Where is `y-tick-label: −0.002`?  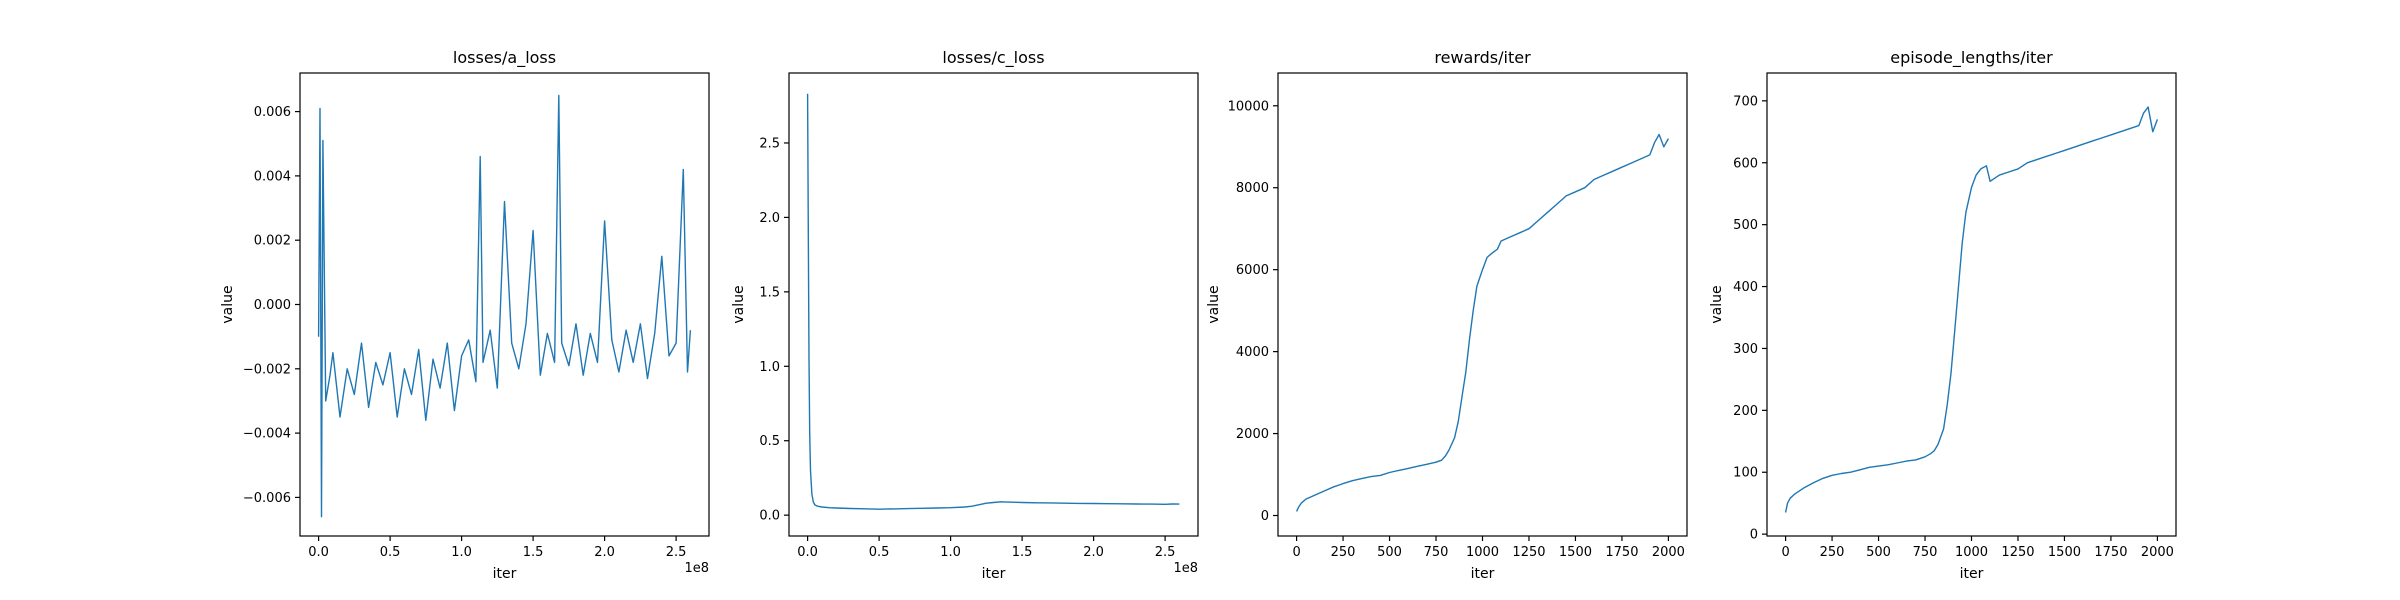 y-tick-label: −0.002 is located at coordinates (267, 369).